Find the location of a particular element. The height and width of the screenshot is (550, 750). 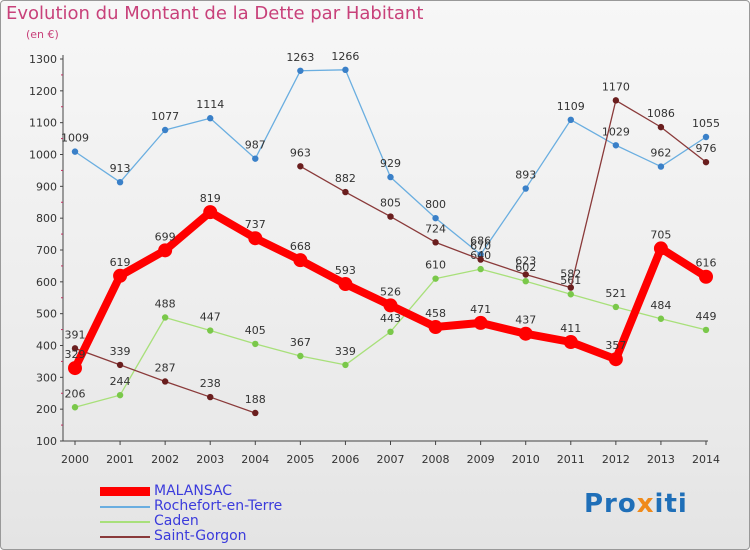

chart-subtitle: (en €) is located at coordinates (42, 34).